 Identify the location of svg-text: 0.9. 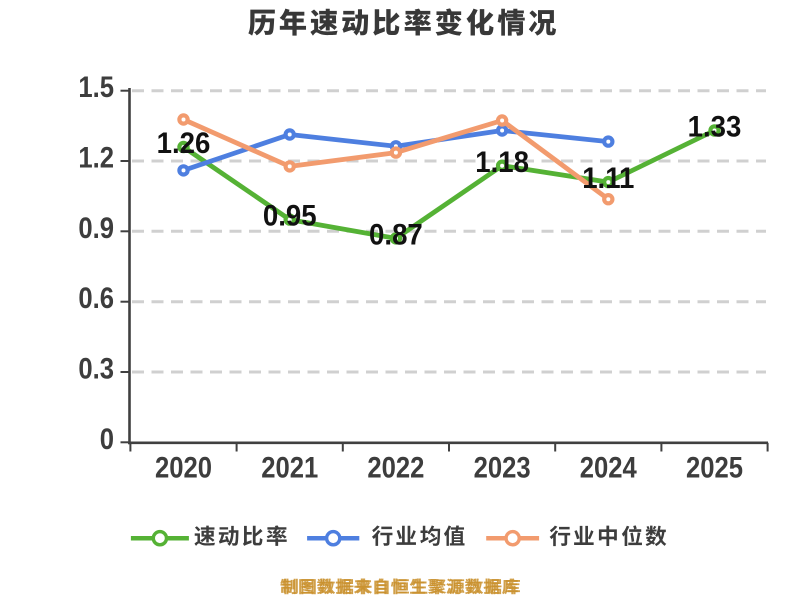
(96, 227).